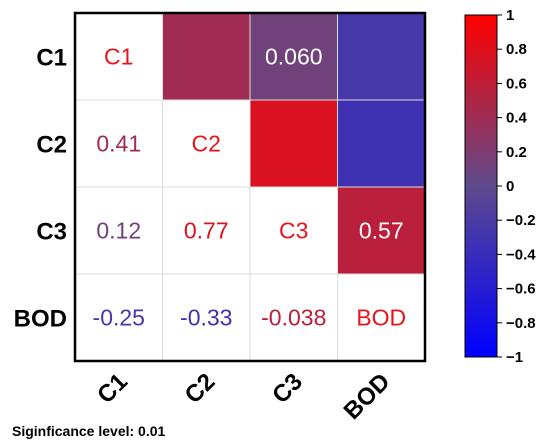 Image resolution: width=550 pixels, height=445 pixels. Describe the element at coordinates (381, 143) in the screenshot. I see `heatmap-cell-C2-BOD` at that location.